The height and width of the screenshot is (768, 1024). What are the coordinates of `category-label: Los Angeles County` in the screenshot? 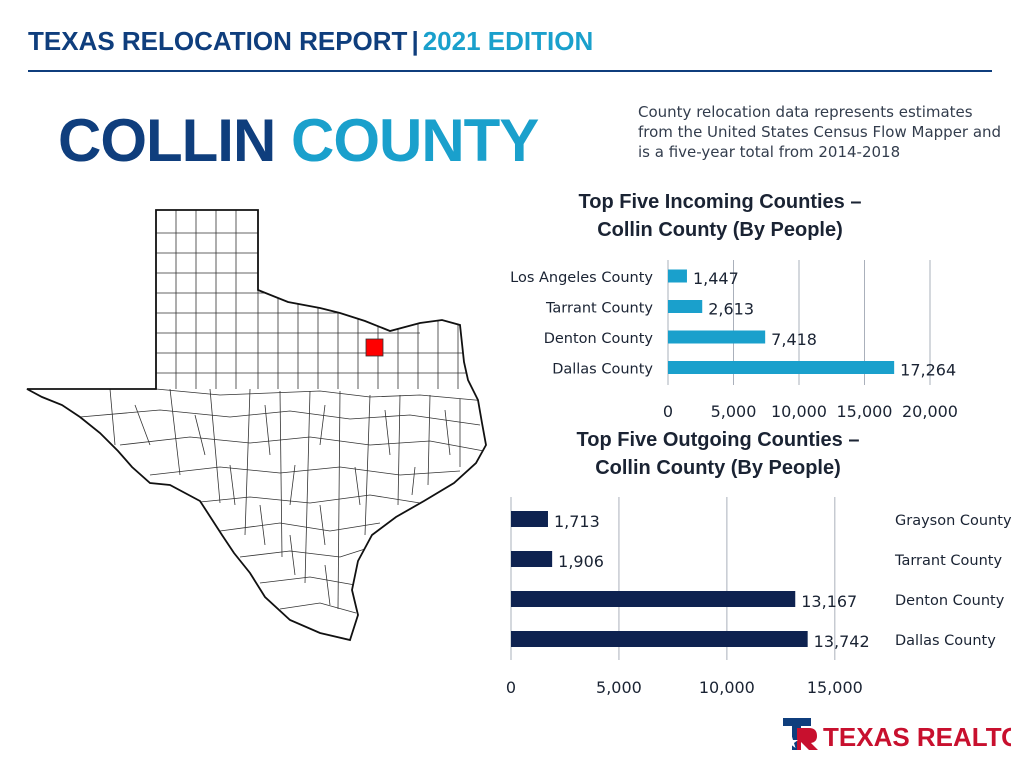 It's located at (581, 278).